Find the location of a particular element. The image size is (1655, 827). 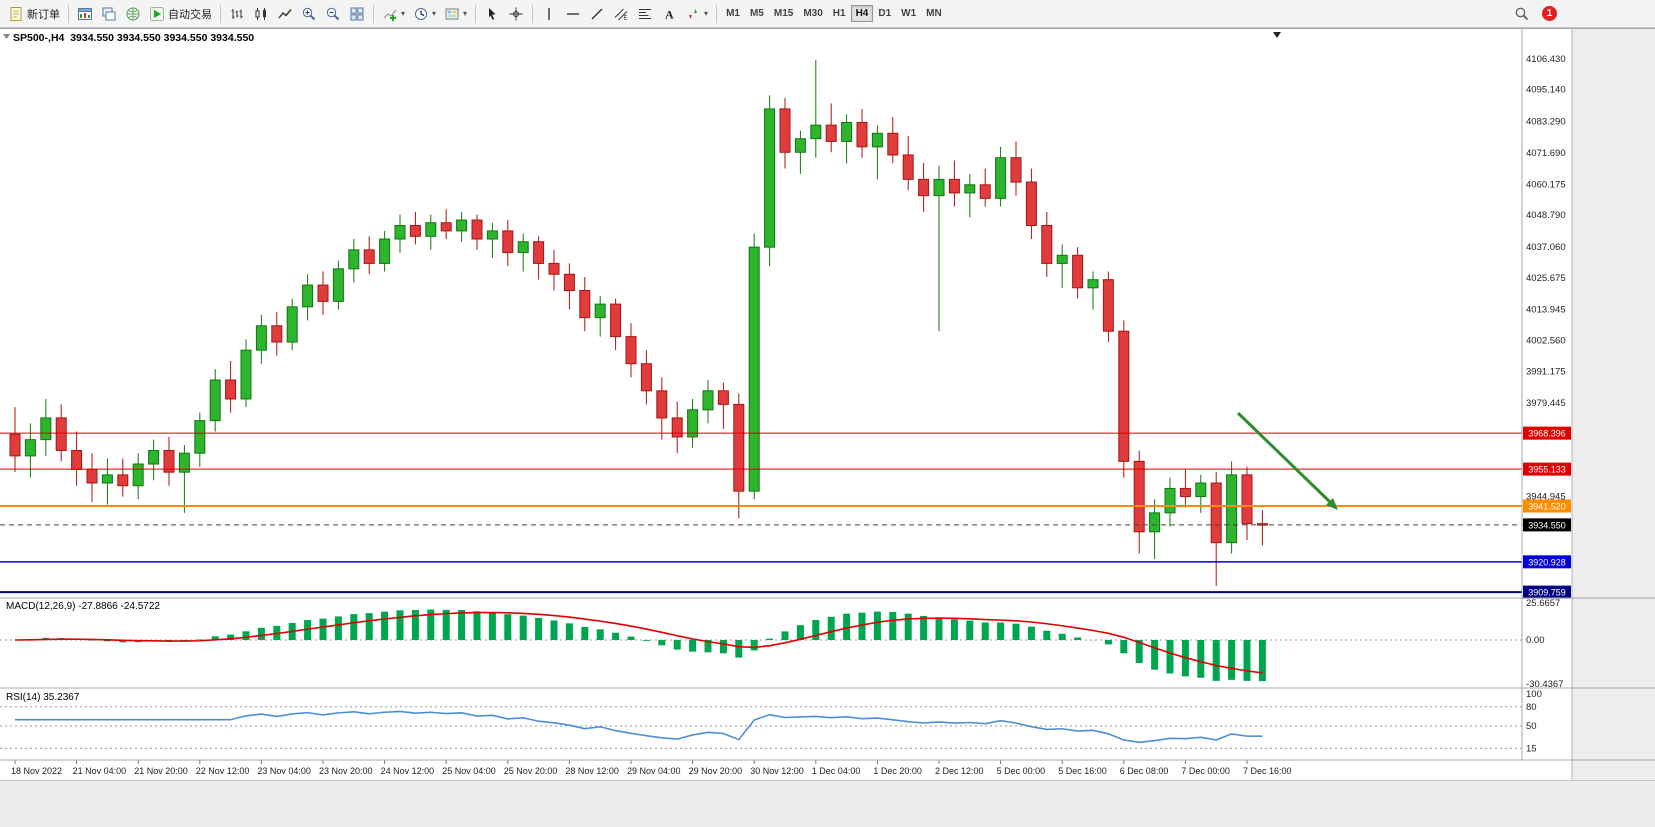

timeframe-M30: M30 is located at coordinates (813, 13).